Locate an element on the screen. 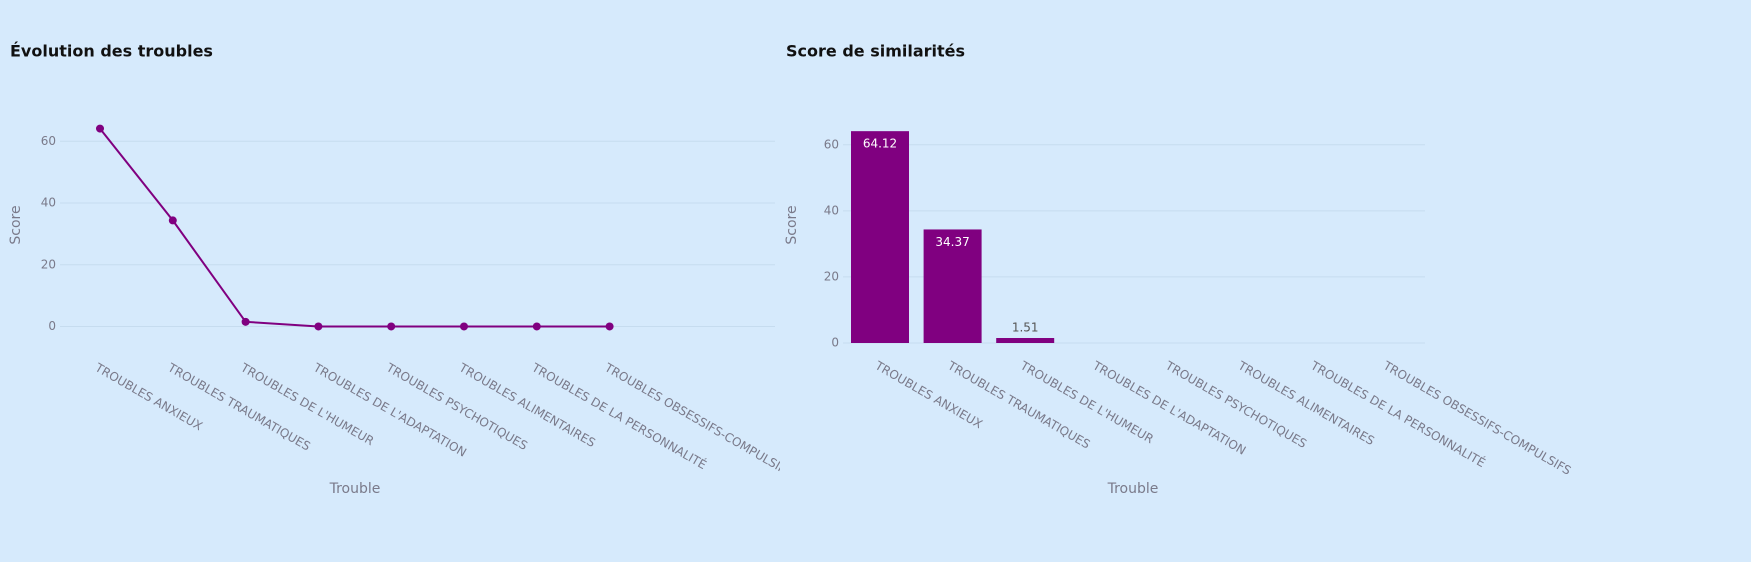 The width and height of the screenshot is (1751, 562). line is located at coordinates (354, 227).